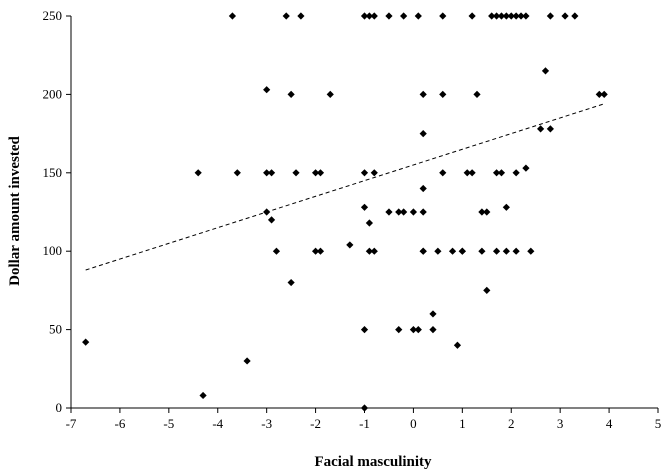 This screenshot has width=663, height=470. I want to click on y-tick-label: 150, so click(53, 172).